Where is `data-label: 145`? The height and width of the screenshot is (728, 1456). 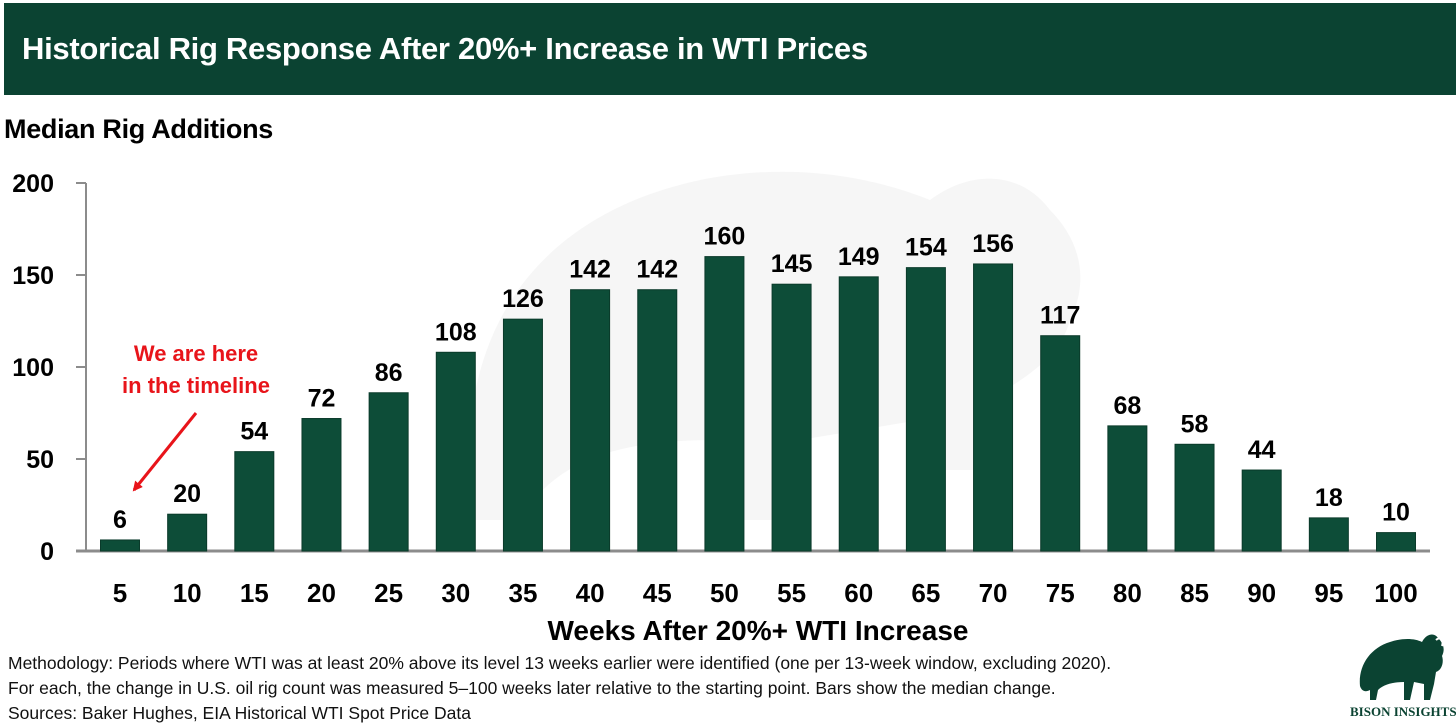 data-label: 145 is located at coordinates (792, 264).